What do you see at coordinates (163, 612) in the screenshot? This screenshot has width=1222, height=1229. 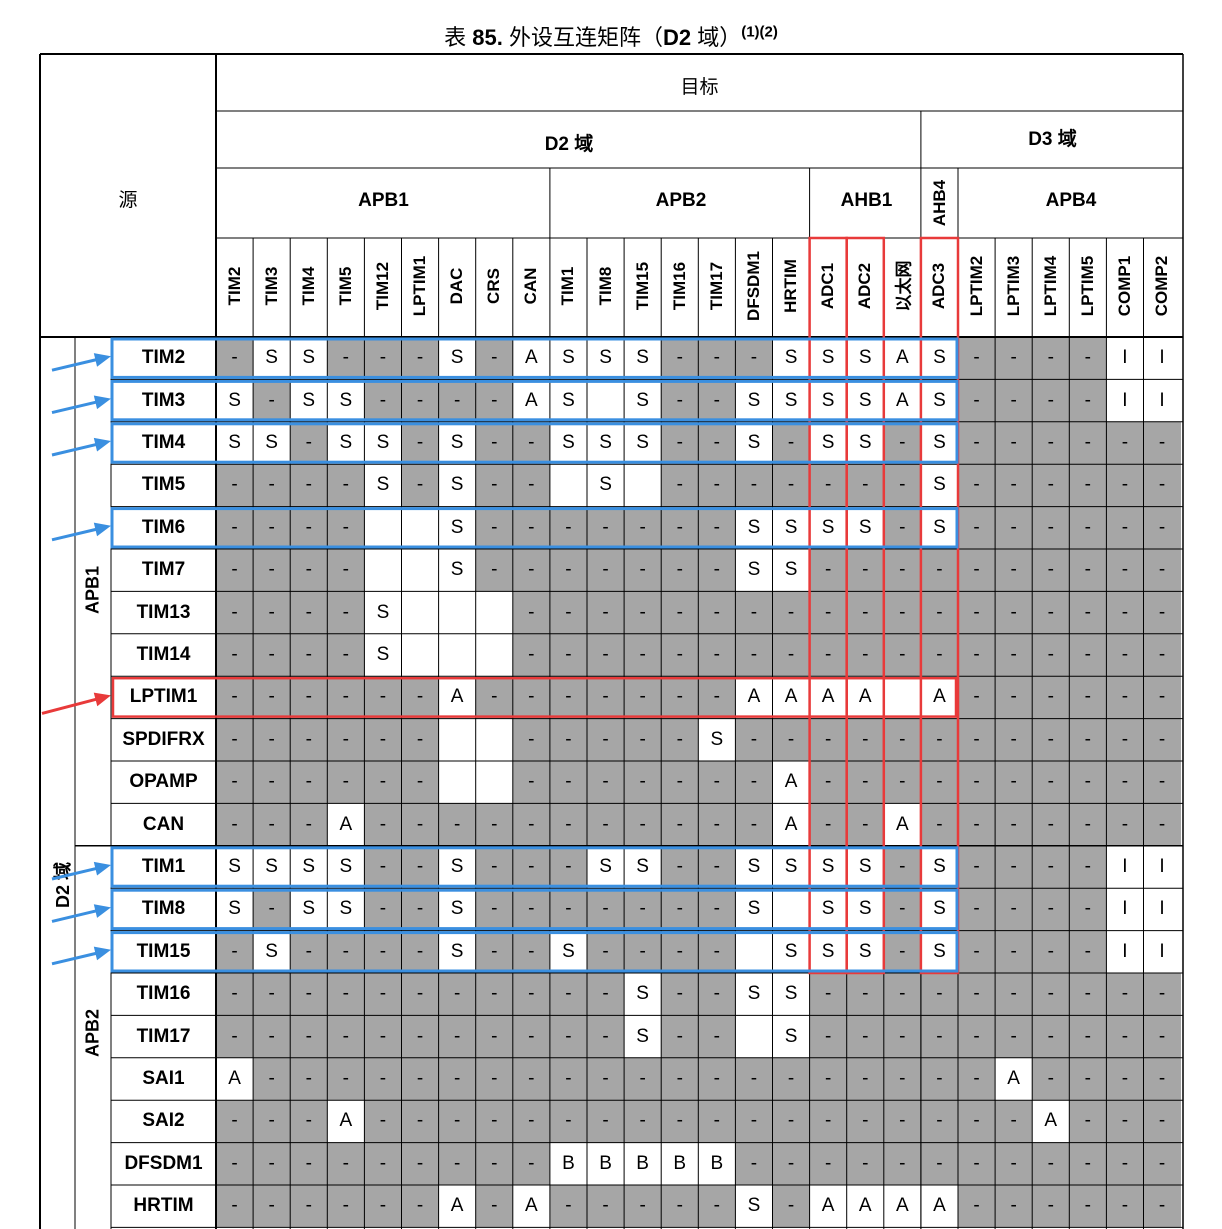 I see `row-label: TIM13` at bounding box center [163, 612].